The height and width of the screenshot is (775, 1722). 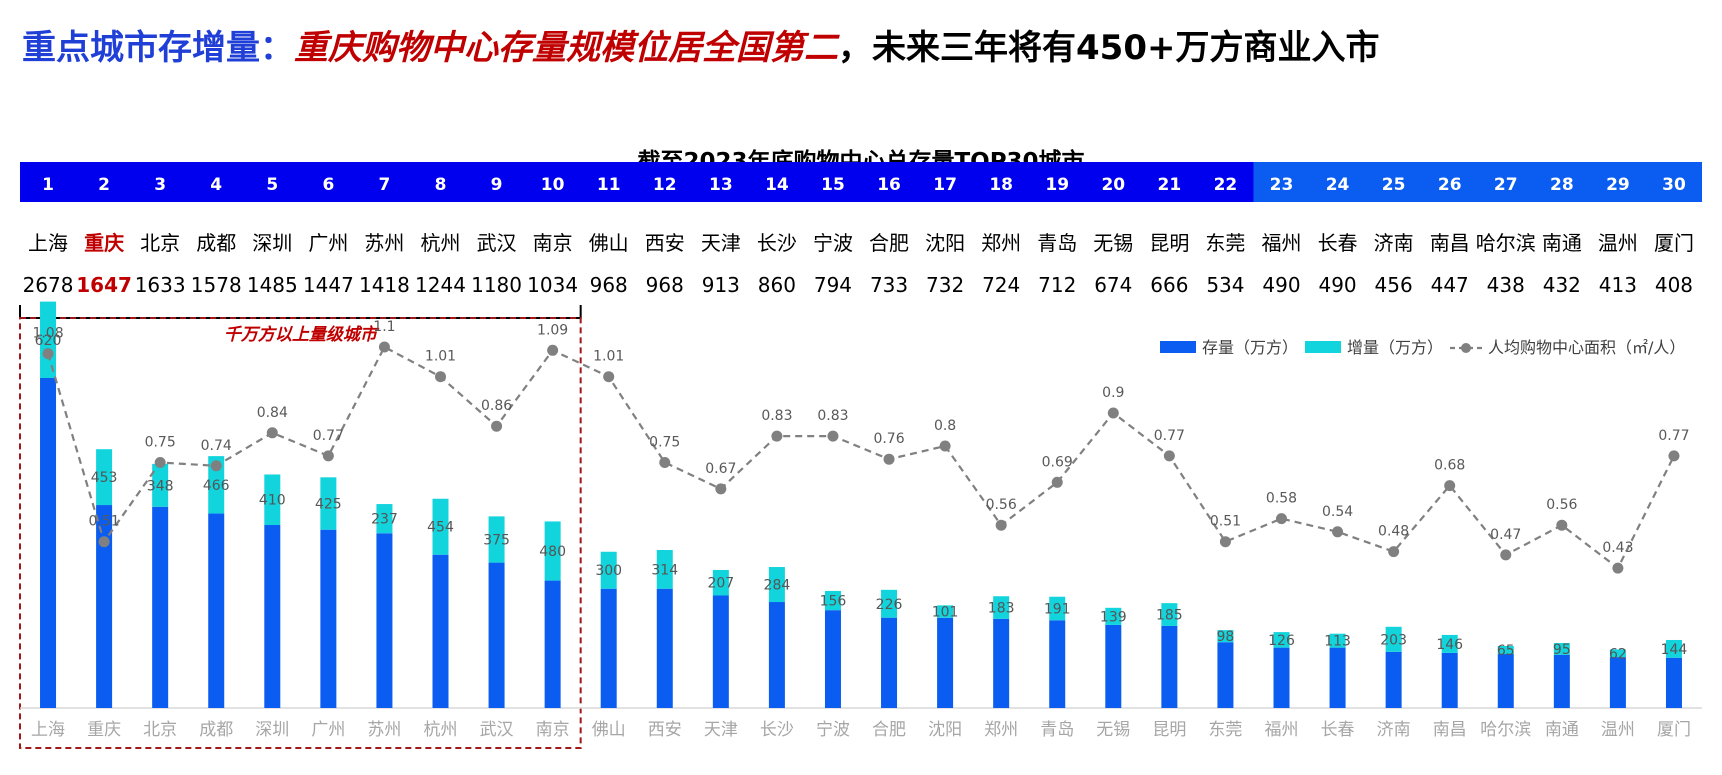 I want to click on rank-label: 26, so click(x=1450, y=185).